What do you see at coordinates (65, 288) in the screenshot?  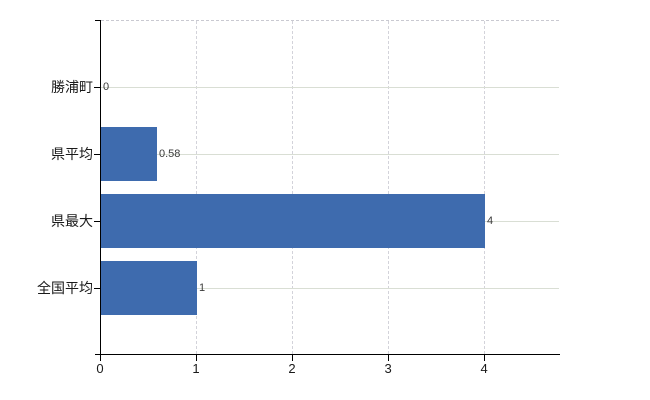 I see `category-label: 全国平均` at bounding box center [65, 288].